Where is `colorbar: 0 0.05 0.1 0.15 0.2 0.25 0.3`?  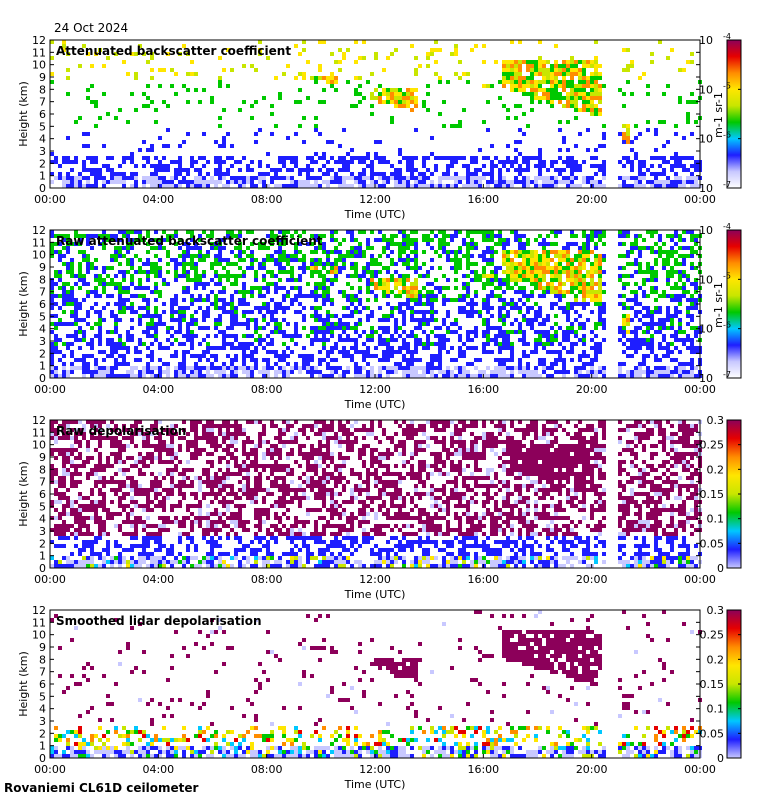 colorbar: 0 0.05 0.1 0.15 0.2 0.25 0.3 is located at coordinates (721, 494).